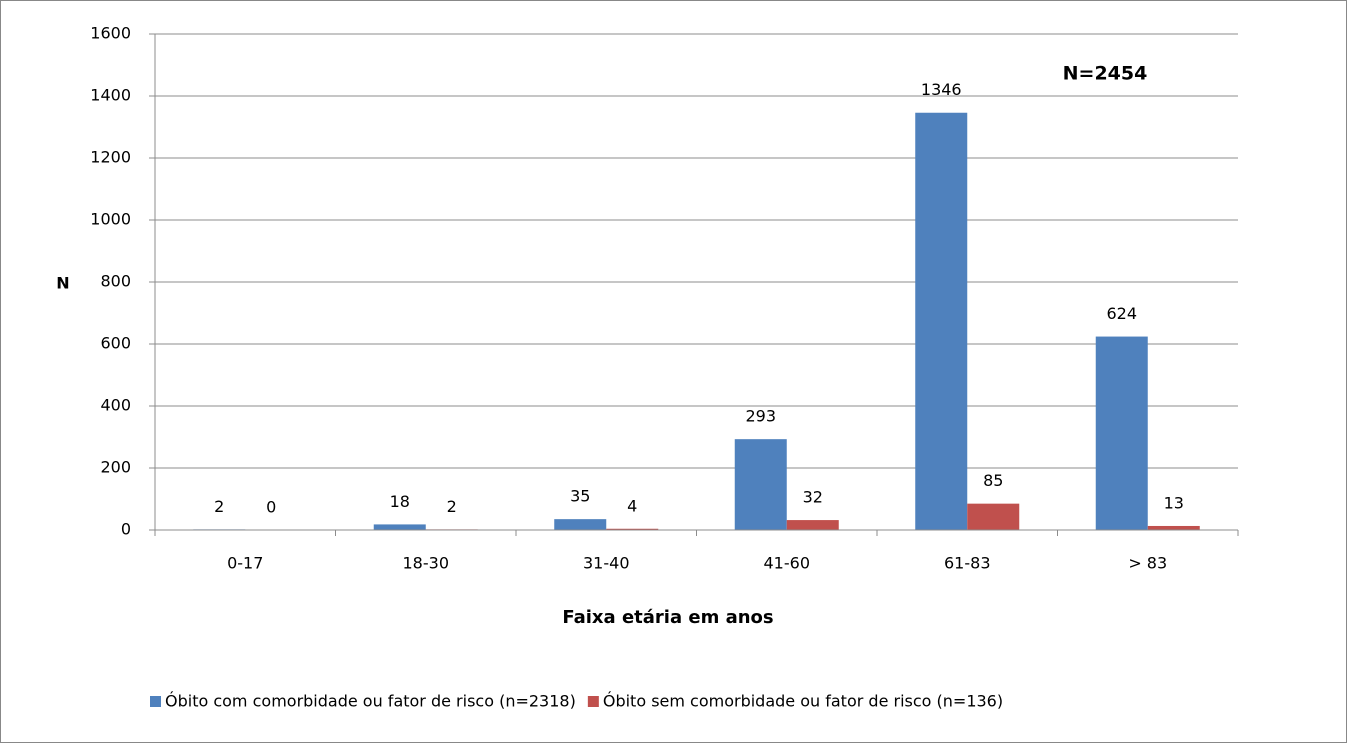 This screenshot has height=743, width=1348. What do you see at coordinates (115, 467) in the screenshot?
I see `y-tick-label: 200` at bounding box center [115, 467].